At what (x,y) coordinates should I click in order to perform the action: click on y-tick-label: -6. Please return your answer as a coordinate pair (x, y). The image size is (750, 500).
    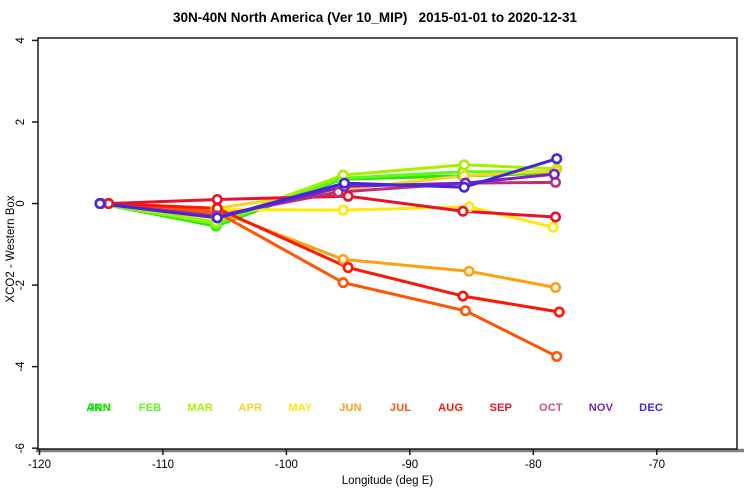
    Looking at the image, I should click on (21, 448).